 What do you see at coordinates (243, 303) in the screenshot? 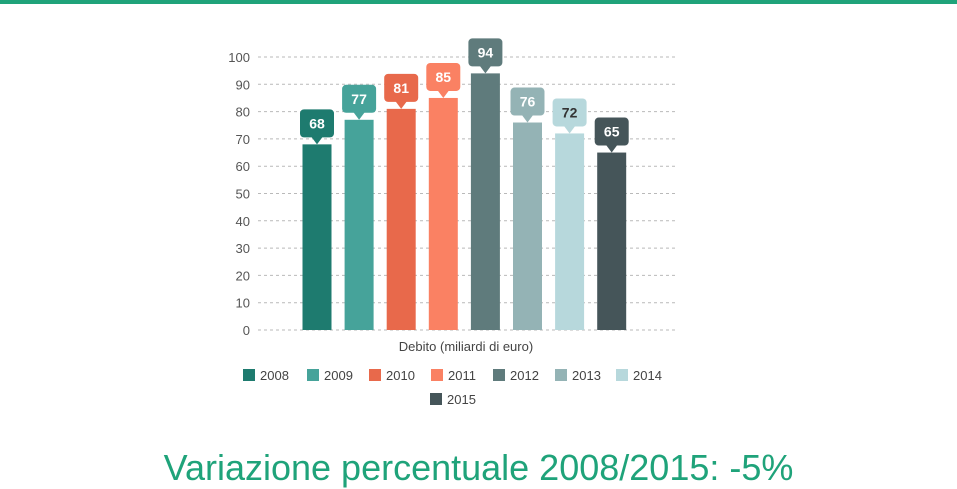
I see `y-tick-label: 10` at bounding box center [243, 303].